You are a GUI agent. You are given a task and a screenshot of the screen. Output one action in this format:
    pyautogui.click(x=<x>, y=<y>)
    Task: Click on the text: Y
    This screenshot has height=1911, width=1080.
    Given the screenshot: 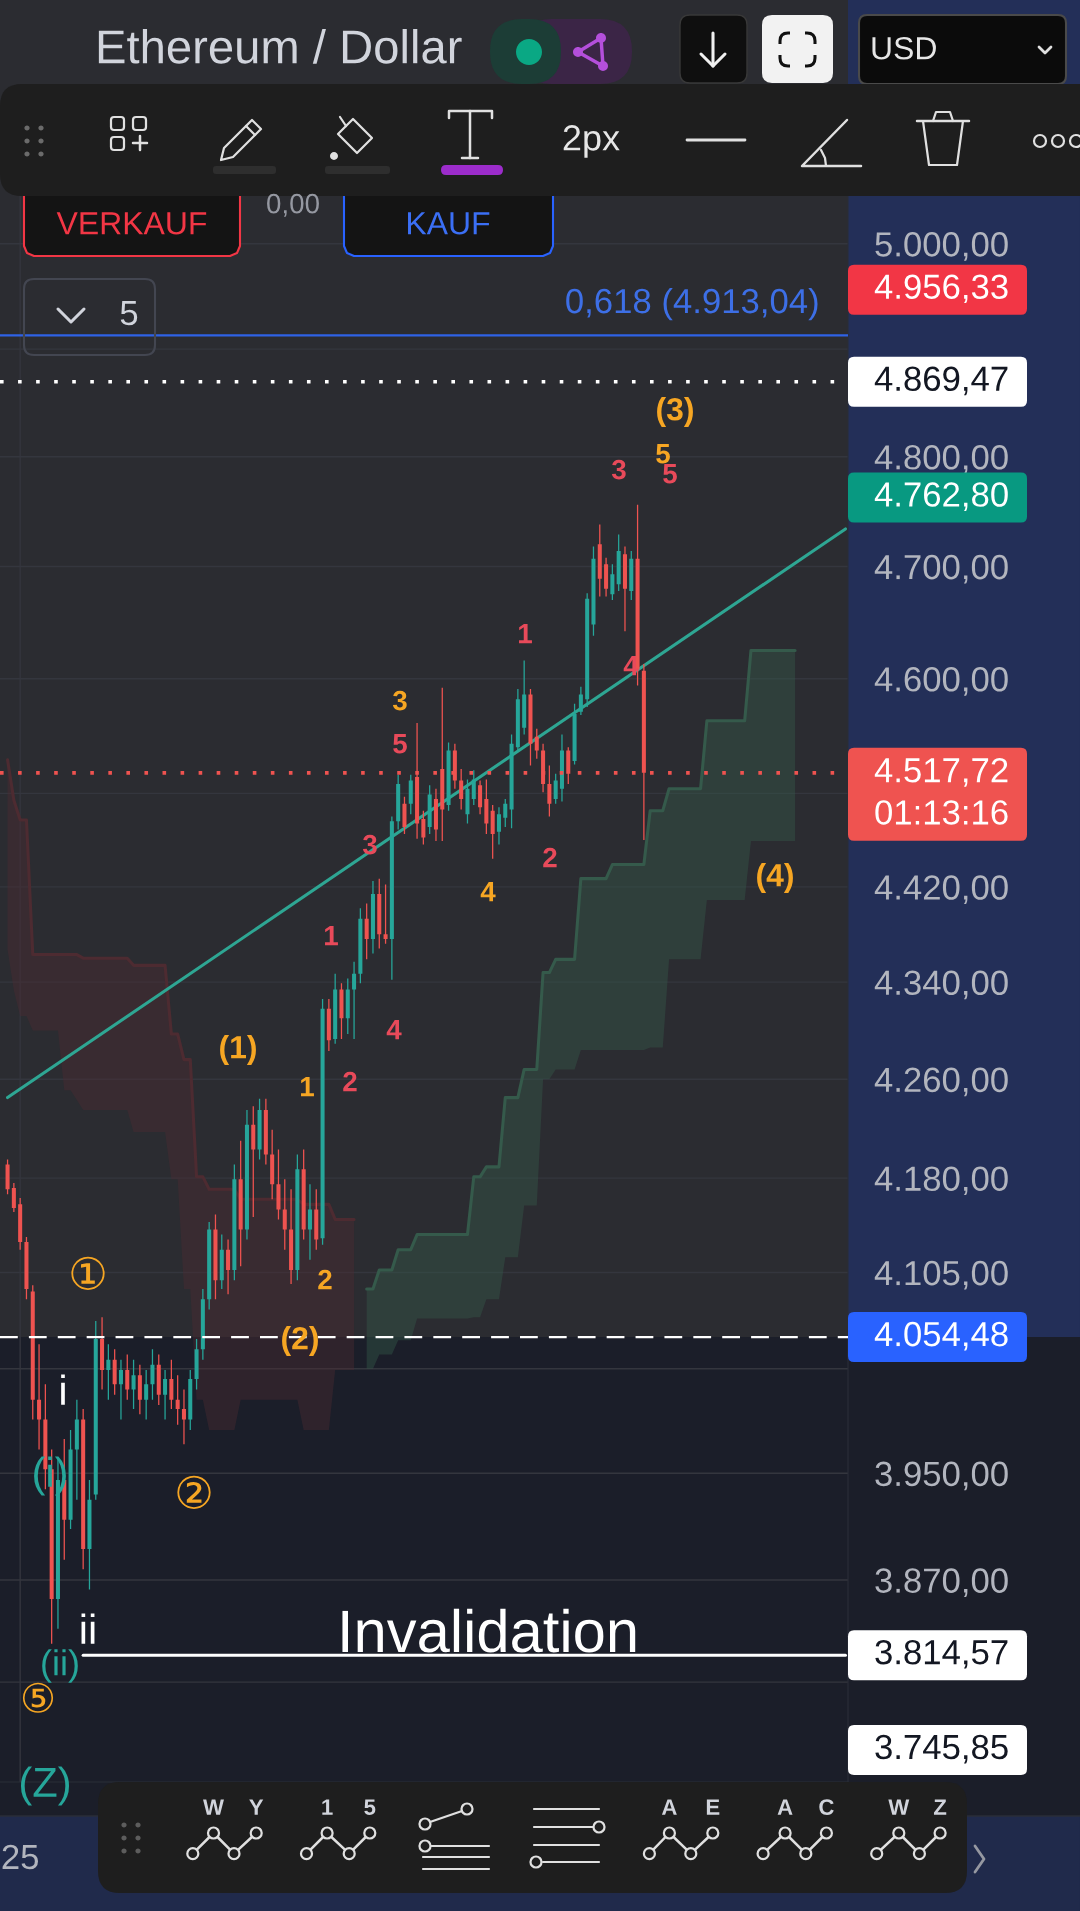 What is the action you would take?
    pyautogui.click(x=256, y=1807)
    